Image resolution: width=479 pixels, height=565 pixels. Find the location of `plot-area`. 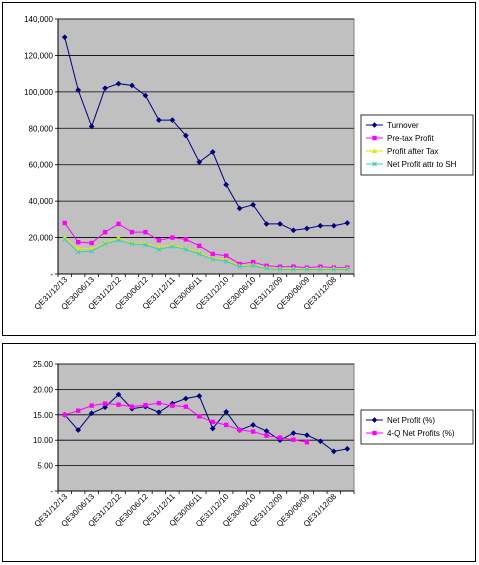

plot-area is located at coordinates (206, 427).